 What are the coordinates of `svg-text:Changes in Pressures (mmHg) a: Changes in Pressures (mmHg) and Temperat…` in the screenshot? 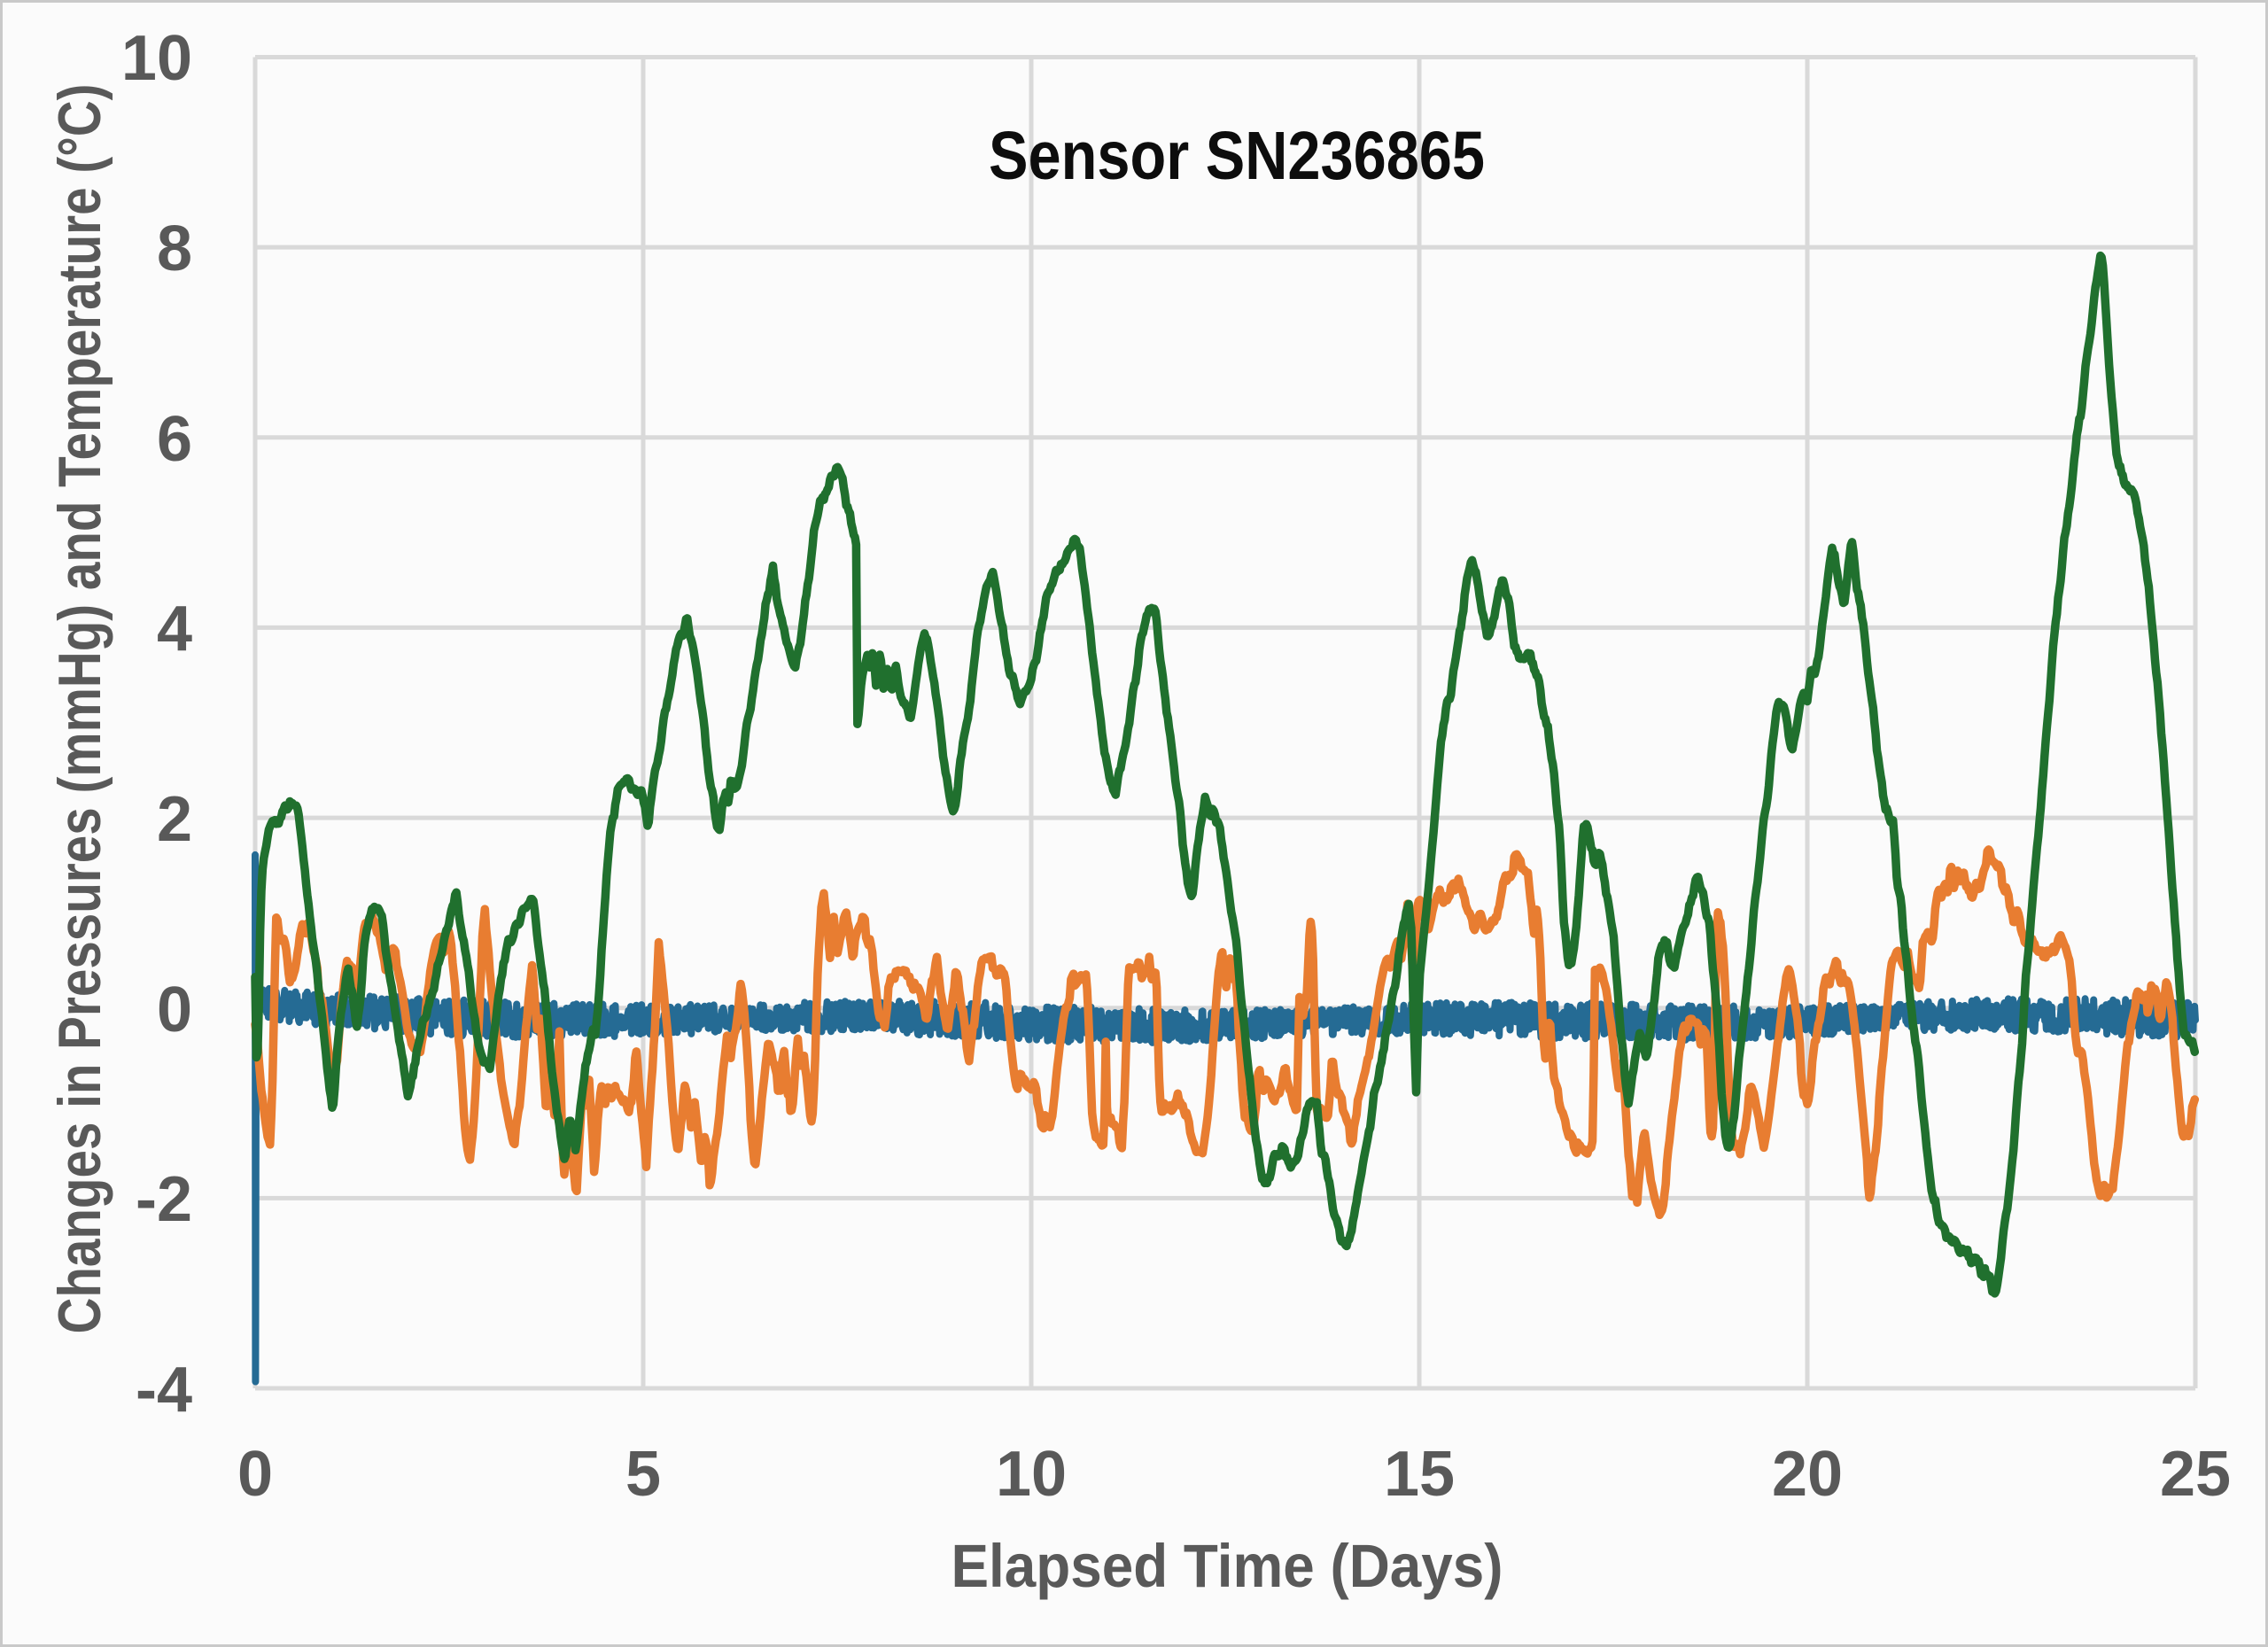 It's located at (79, 709).